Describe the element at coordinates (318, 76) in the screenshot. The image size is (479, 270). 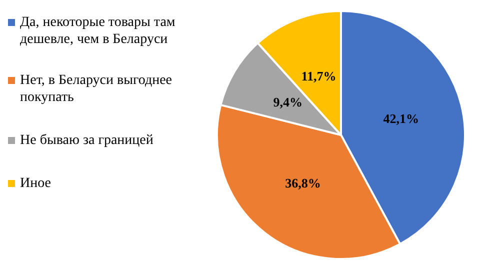
I see `data-label: 11,7%` at that location.